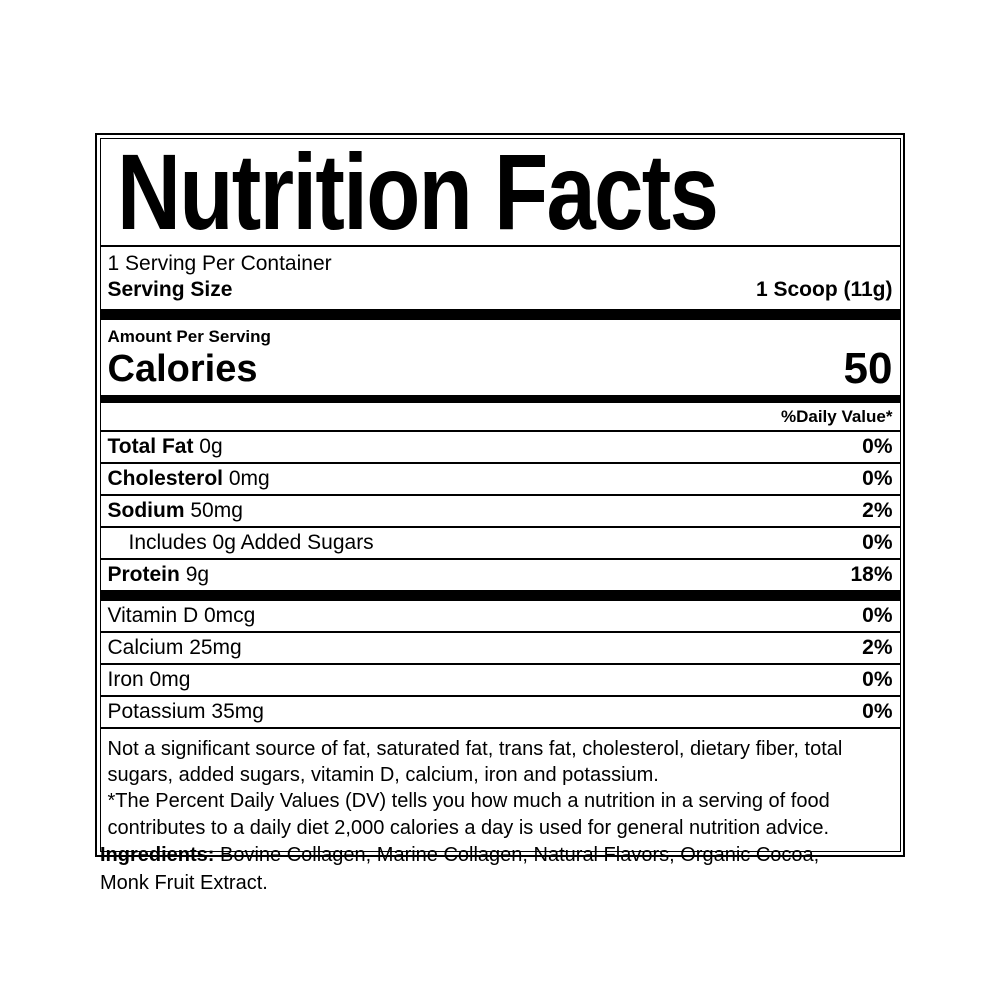  Describe the element at coordinates (500, 448) in the screenshot. I see `nutrient-row-total-fat: Total Fat 0g 0%` at that location.